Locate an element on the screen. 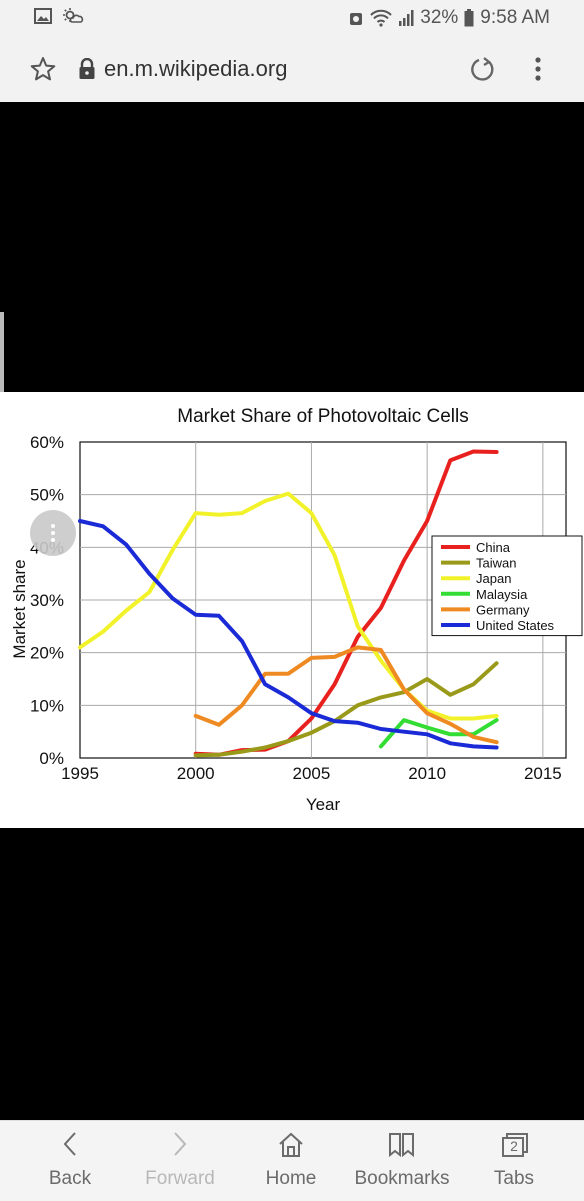  legend-label: Japan is located at coordinates (493, 578).